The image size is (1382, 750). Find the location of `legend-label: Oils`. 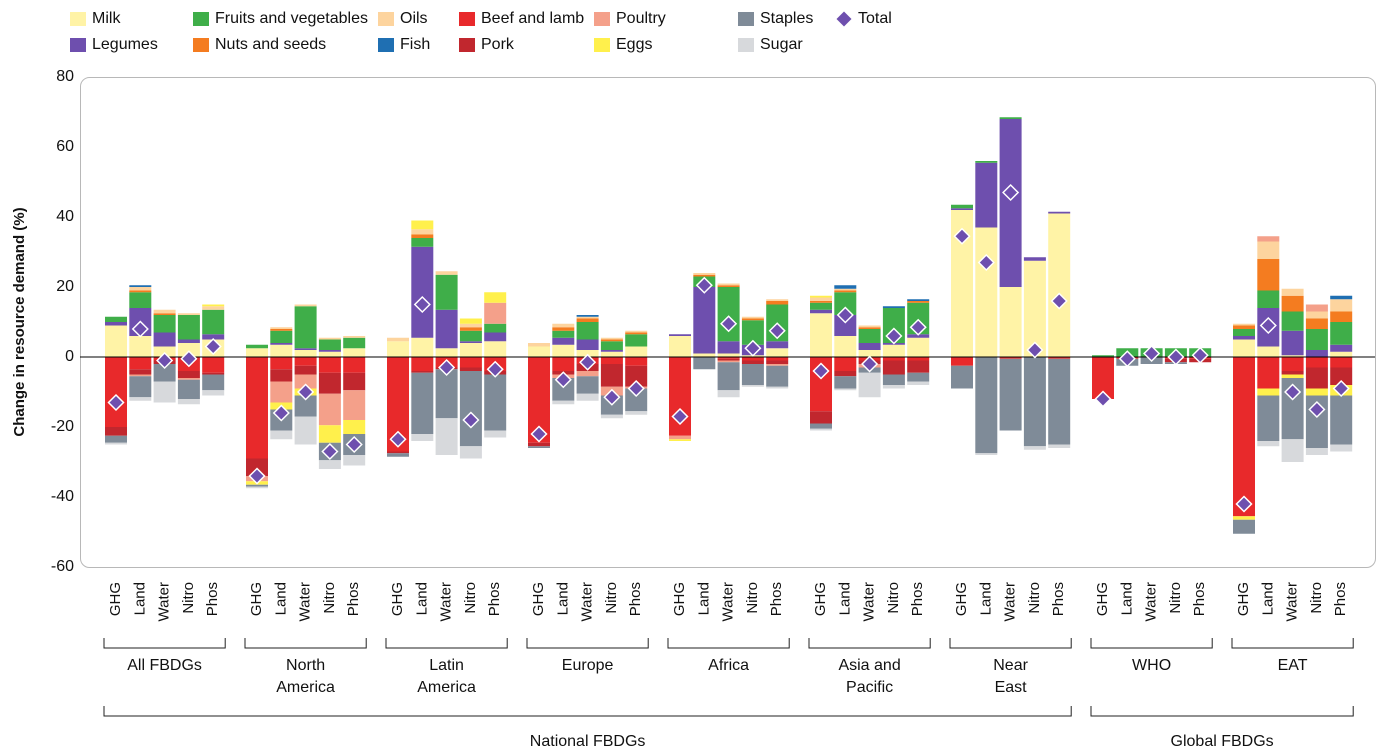

legend-label: Oils is located at coordinates (414, 18).